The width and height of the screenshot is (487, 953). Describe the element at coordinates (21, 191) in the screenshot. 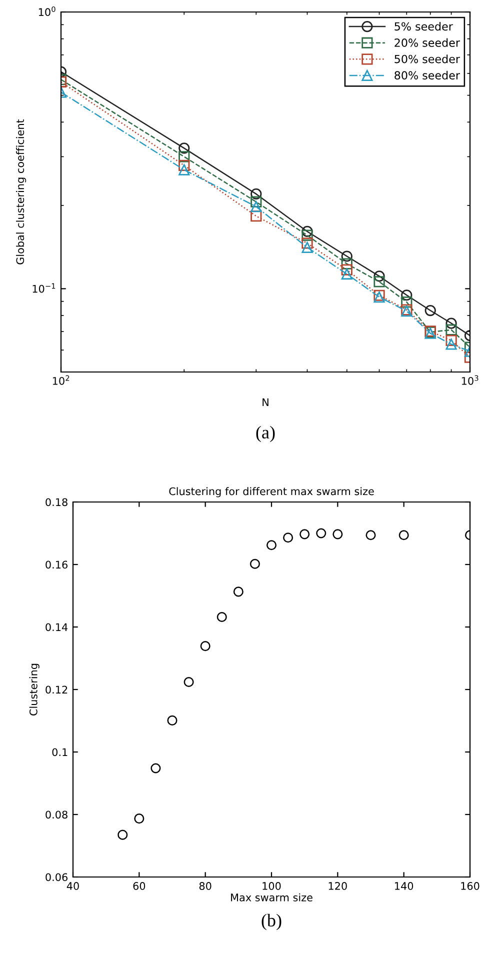

I see `y-axis-title: Global clustering coefficient` at that location.